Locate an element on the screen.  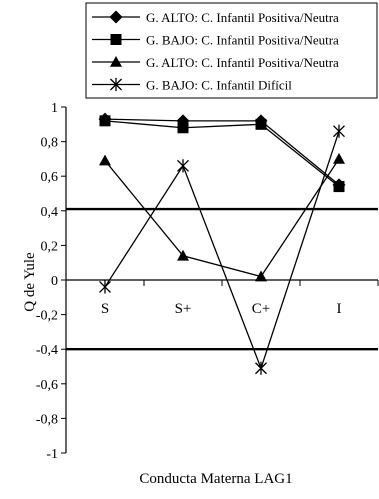
y-tick-label: 0,8 is located at coordinates (50, 143).